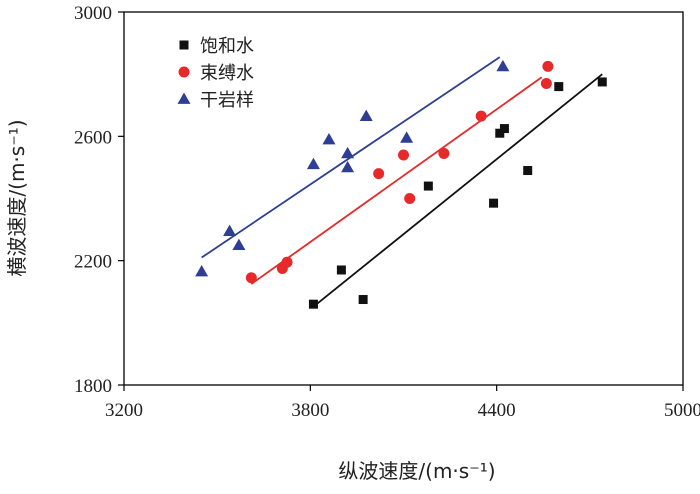  Describe the element at coordinates (93, 386) in the screenshot. I see `y-tick-label: 1800` at that location.